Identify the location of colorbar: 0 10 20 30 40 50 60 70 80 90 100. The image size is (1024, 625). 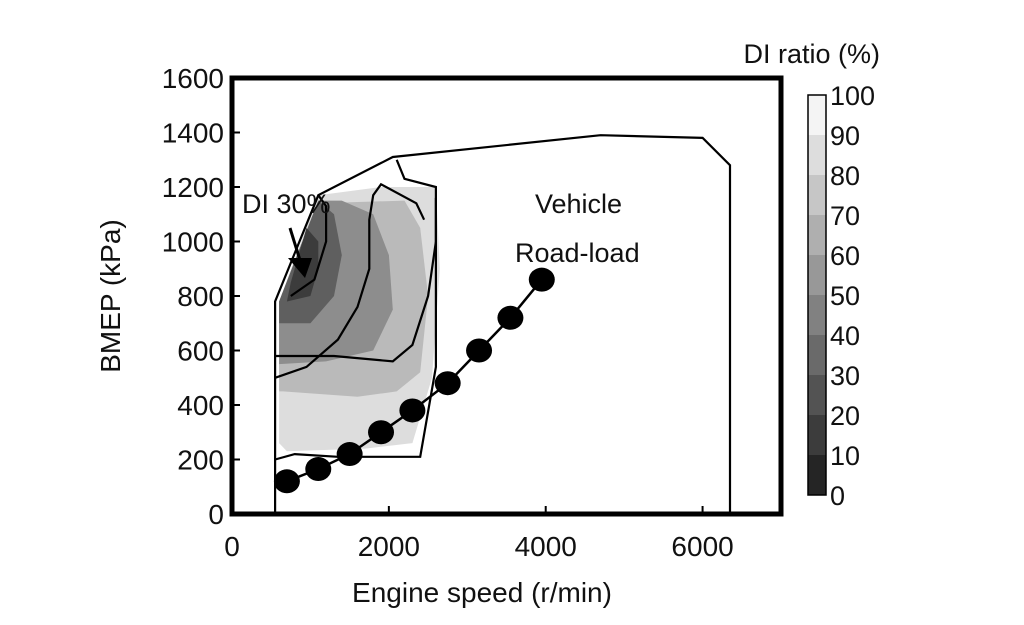
(841, 296).